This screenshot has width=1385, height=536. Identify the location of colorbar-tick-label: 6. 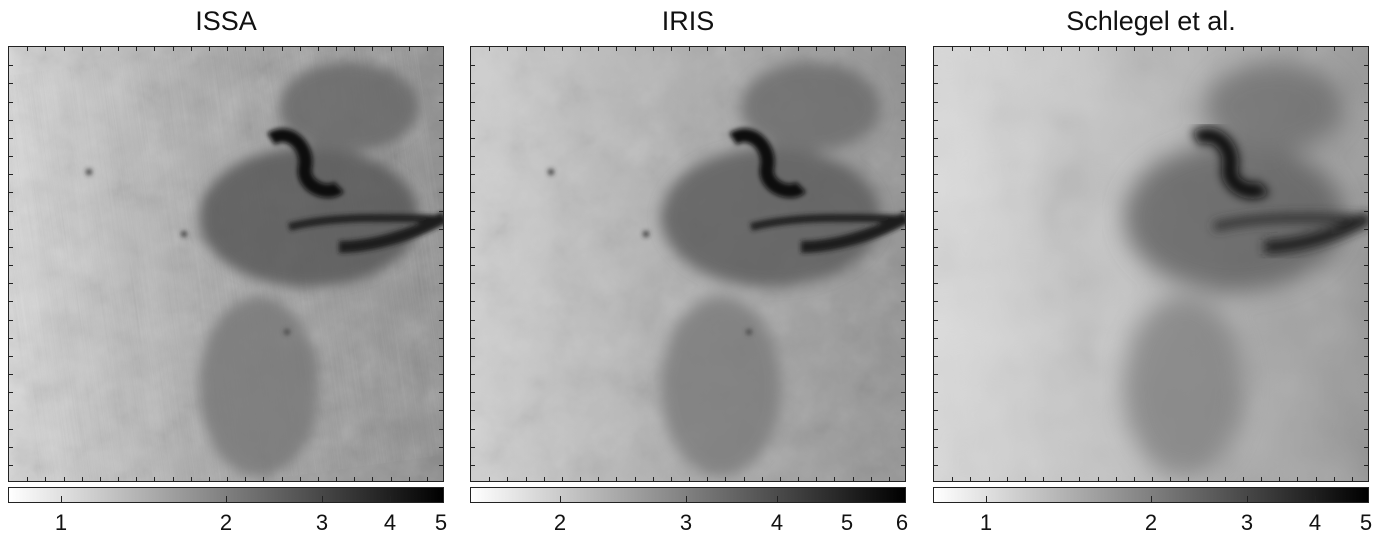
(902, 522).